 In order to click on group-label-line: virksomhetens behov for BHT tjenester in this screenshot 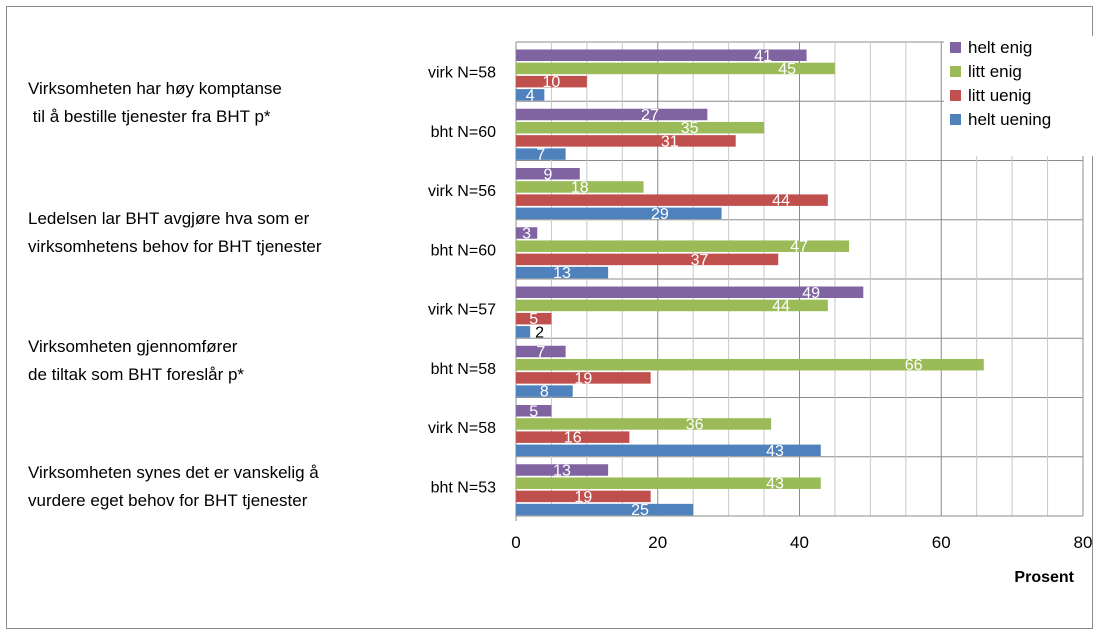, I will do `click(175, 246)`.